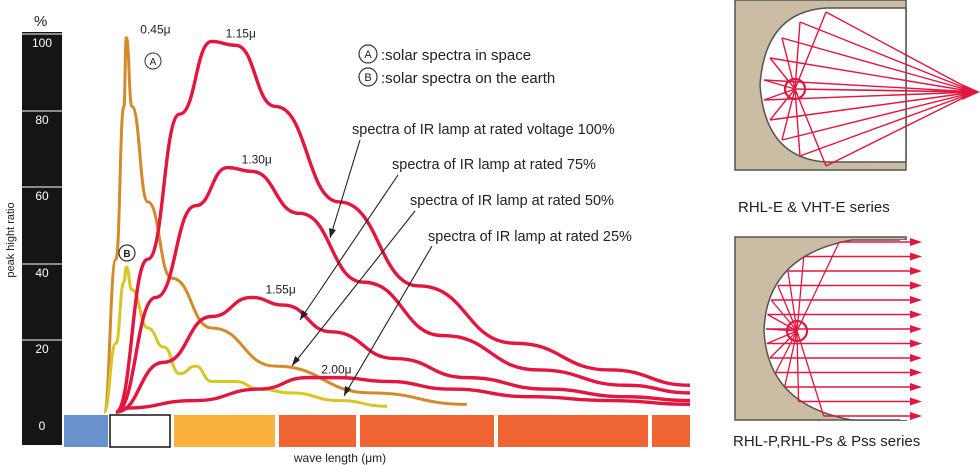  What do you see at coordinates (42, 233) in the screenshot?
I see `y-ticks: 0 20 40 60 80 100` at bounding box center [42, 233].